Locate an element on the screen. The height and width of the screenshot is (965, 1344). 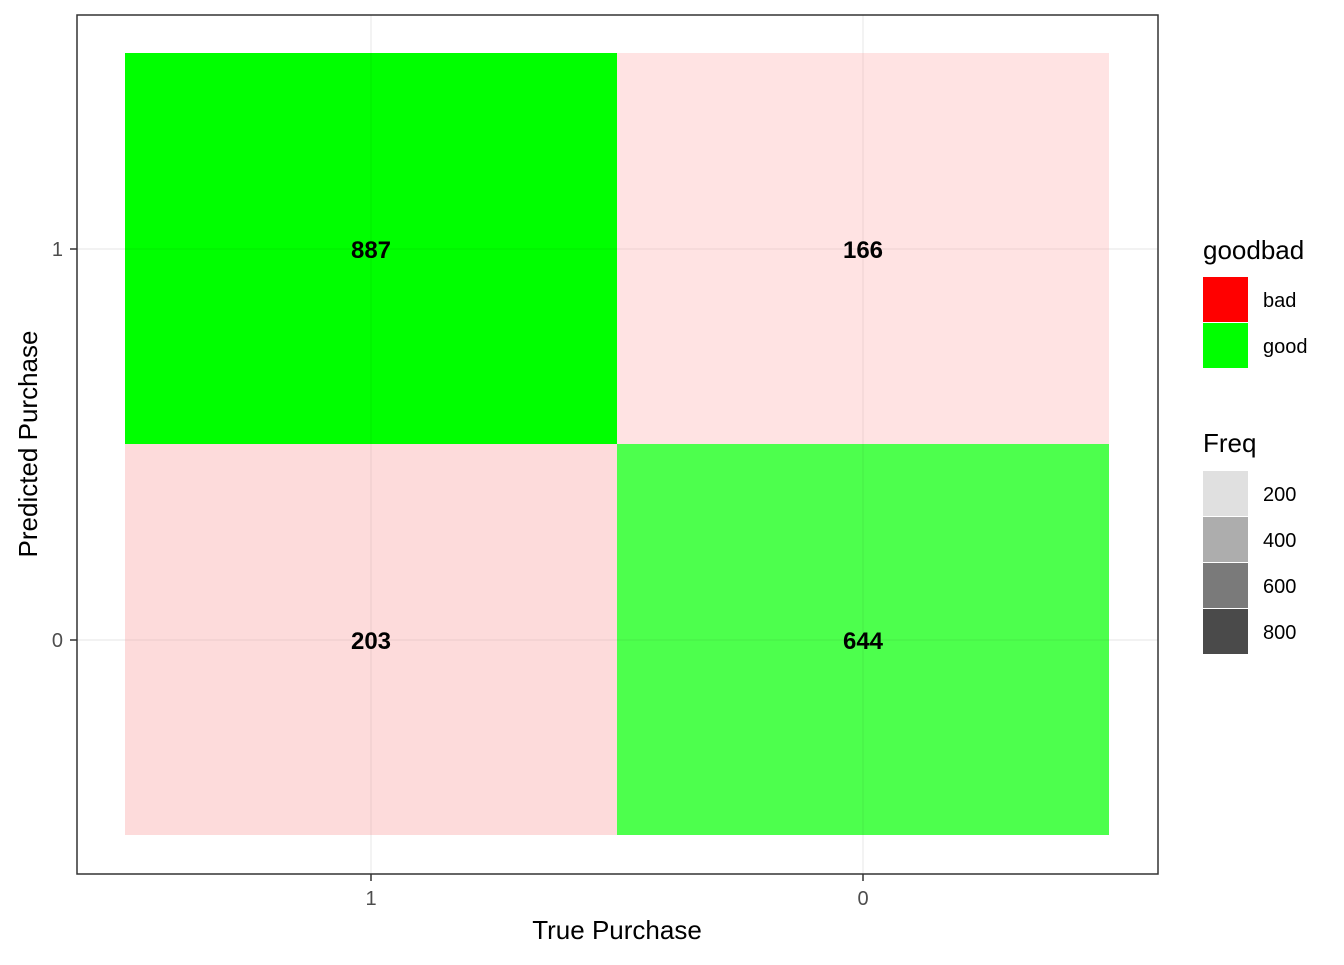
cell-value-label: 887 is located at coordinates (371, 250).